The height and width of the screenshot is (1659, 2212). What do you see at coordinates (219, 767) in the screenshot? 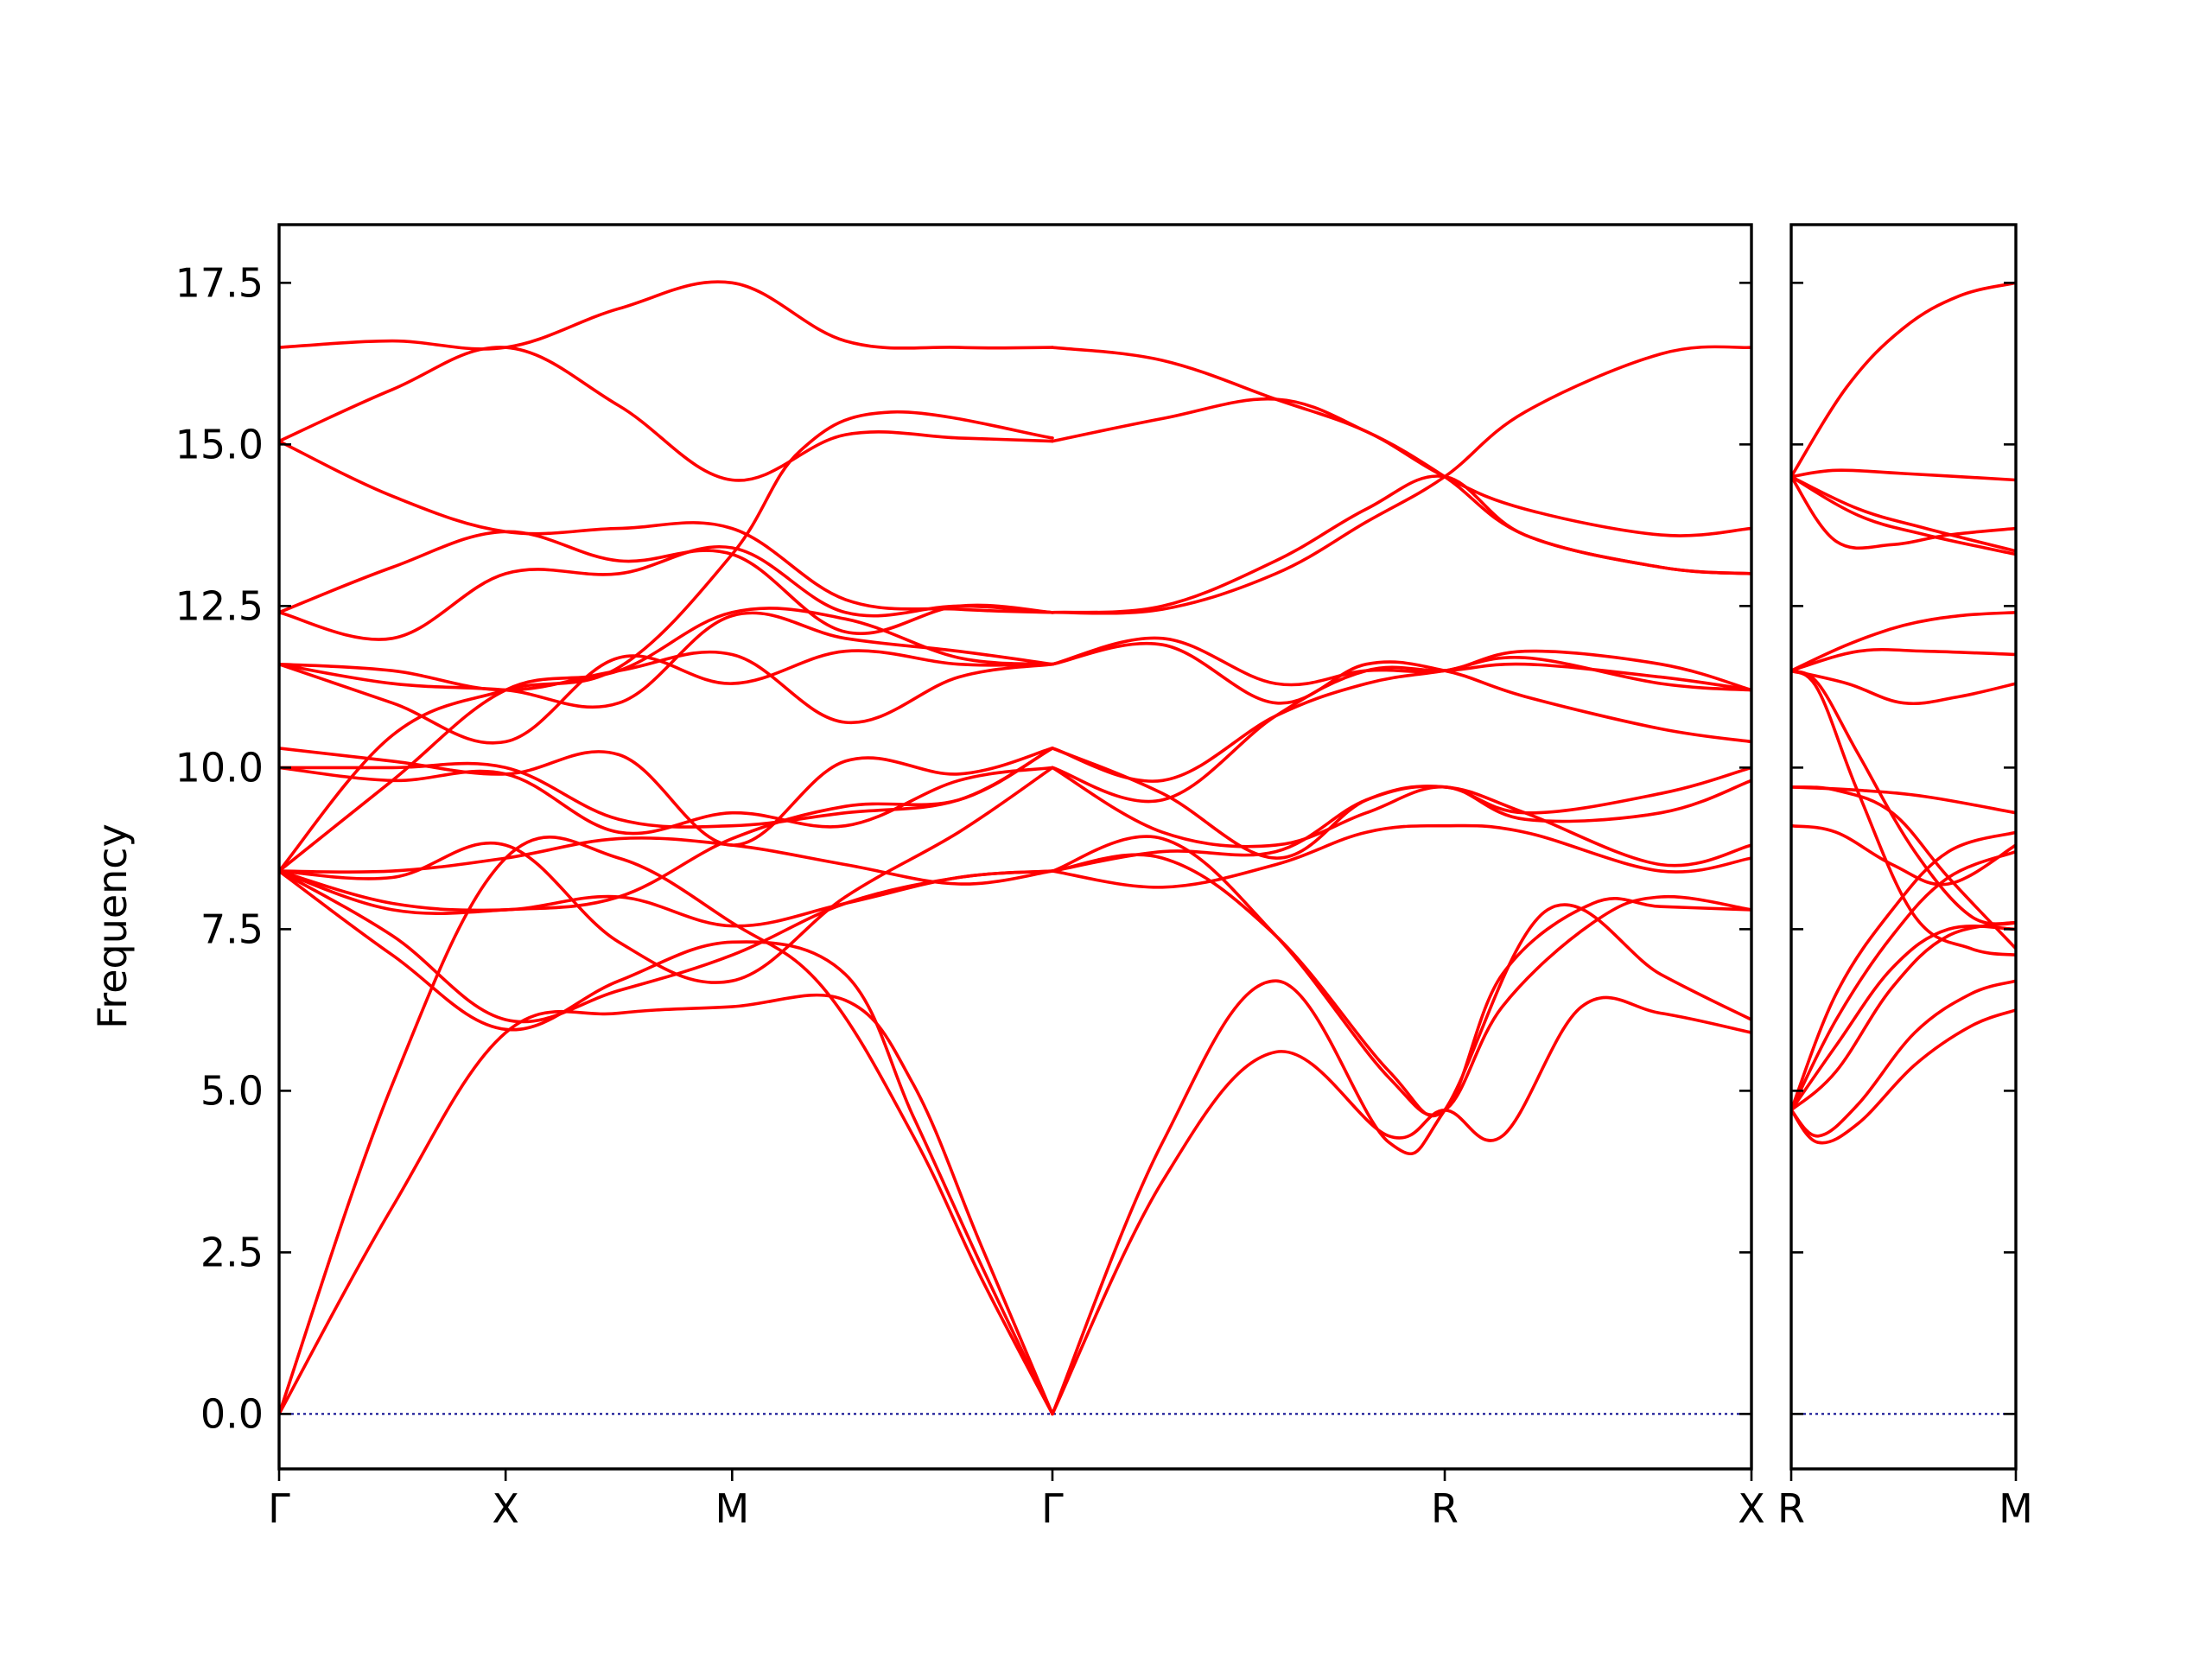
I see `y-tick-label: 10.0` at bounding box center [219, 767].